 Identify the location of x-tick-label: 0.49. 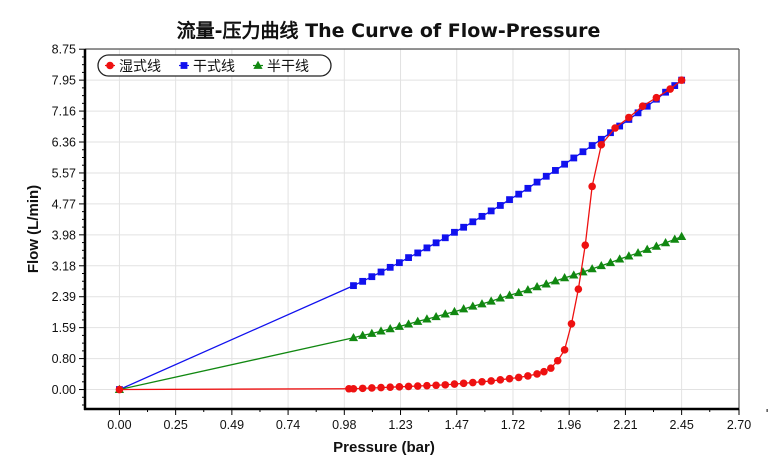
(232, 425).